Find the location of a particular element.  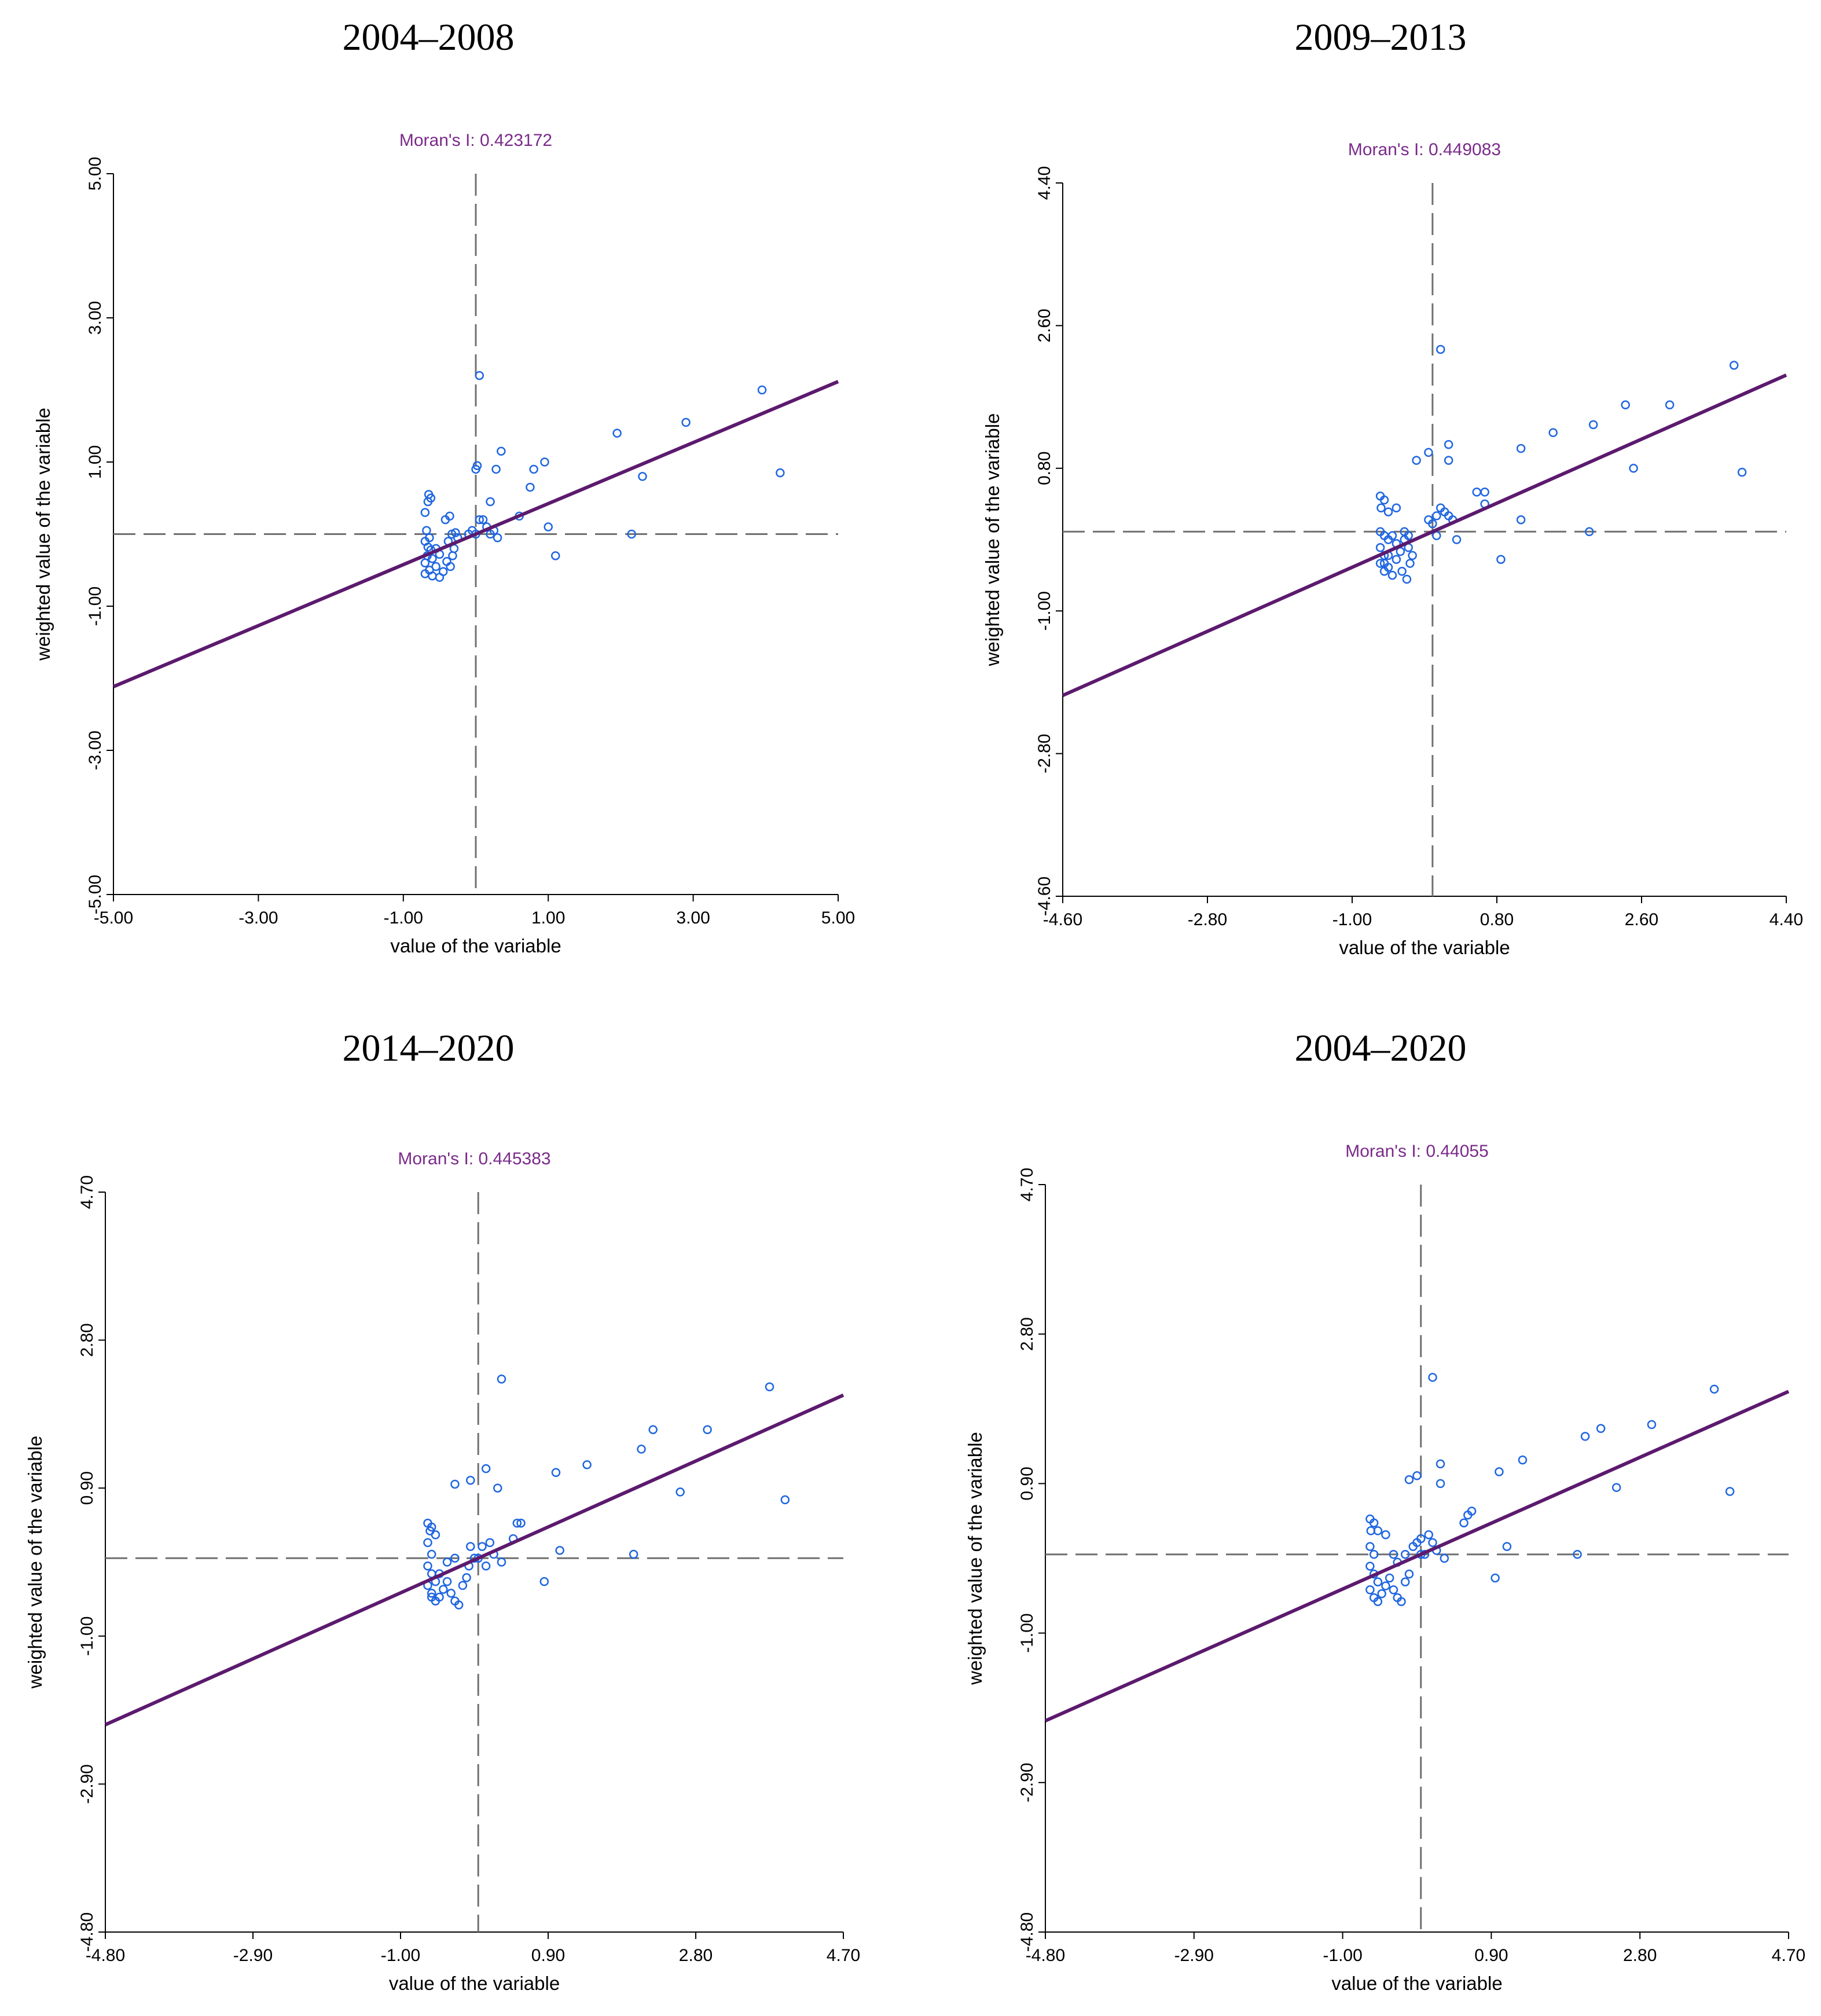

y-tick-label: 1.00 is located at coordinates (95, 462).